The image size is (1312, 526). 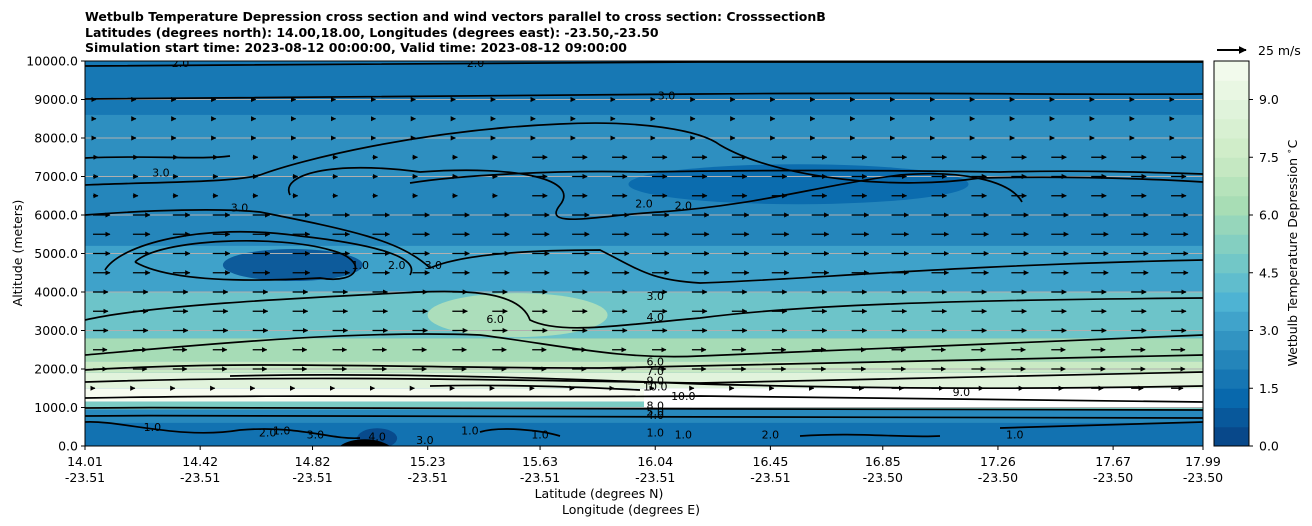 I want to click on x-tick-label-lat: 17.26, so click(x=998, y=461).